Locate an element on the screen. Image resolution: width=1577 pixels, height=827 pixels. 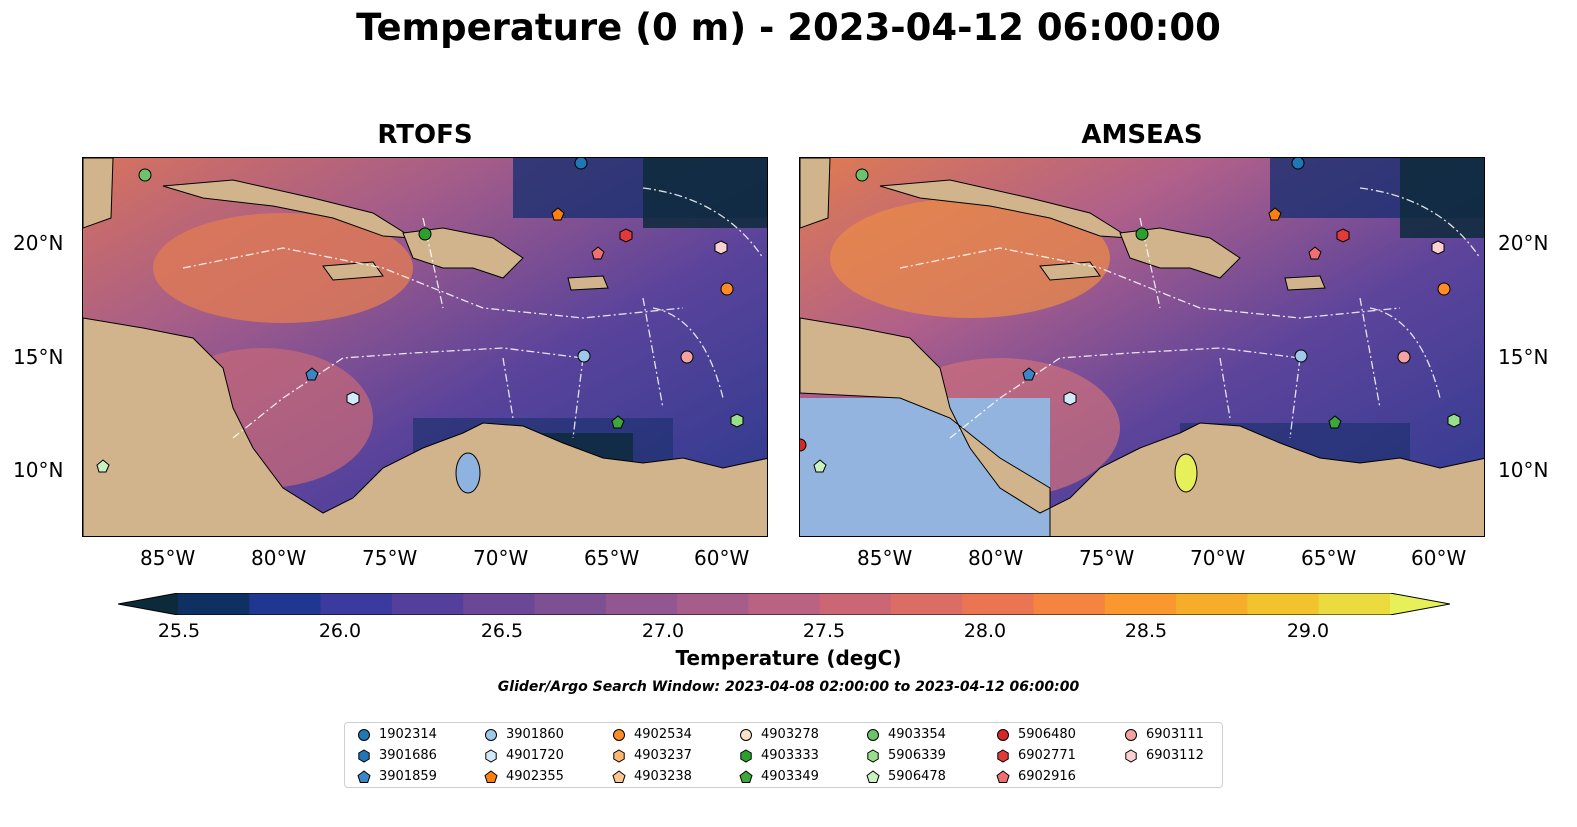
lat-label-10n-left: 10°N is located at coordinates (38, 470).